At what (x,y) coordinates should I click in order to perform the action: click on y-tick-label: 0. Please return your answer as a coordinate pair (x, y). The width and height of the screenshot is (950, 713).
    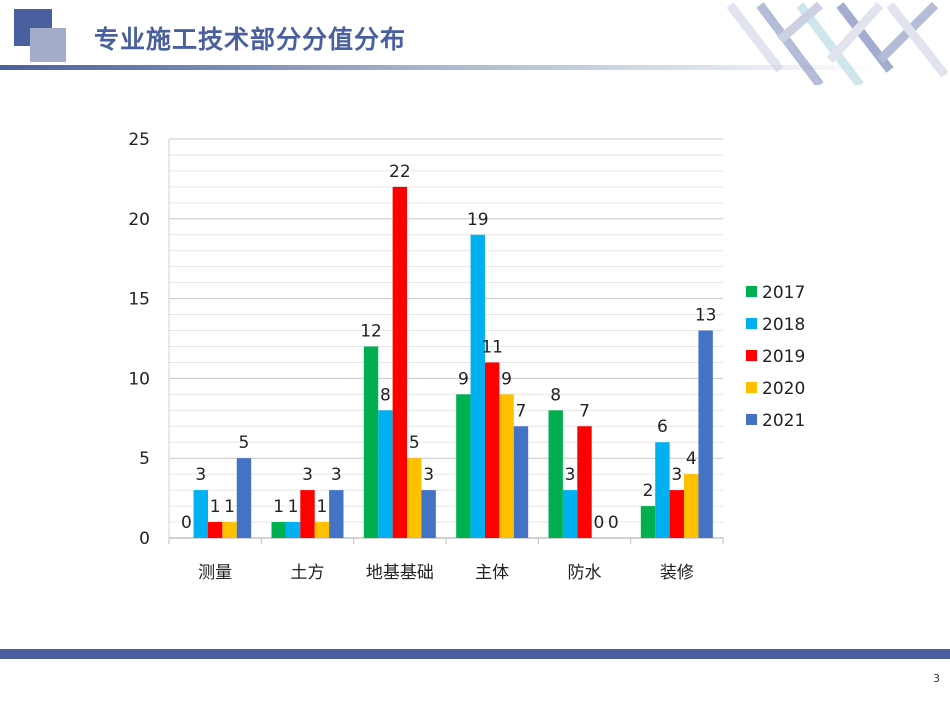
    Looking at the image, I should click on (144, 539).